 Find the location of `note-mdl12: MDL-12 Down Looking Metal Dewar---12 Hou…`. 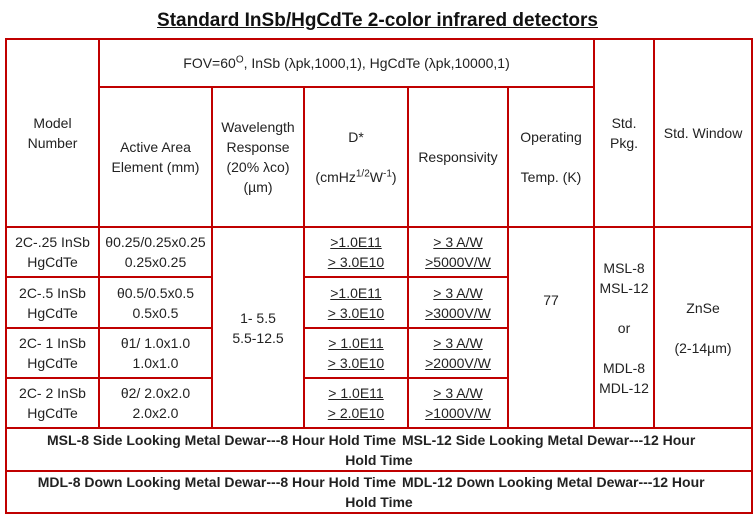

note-mdl12: MDL-12 Down Looking Metal Dewar---12 Hou… is located at coordinates (553, 481).